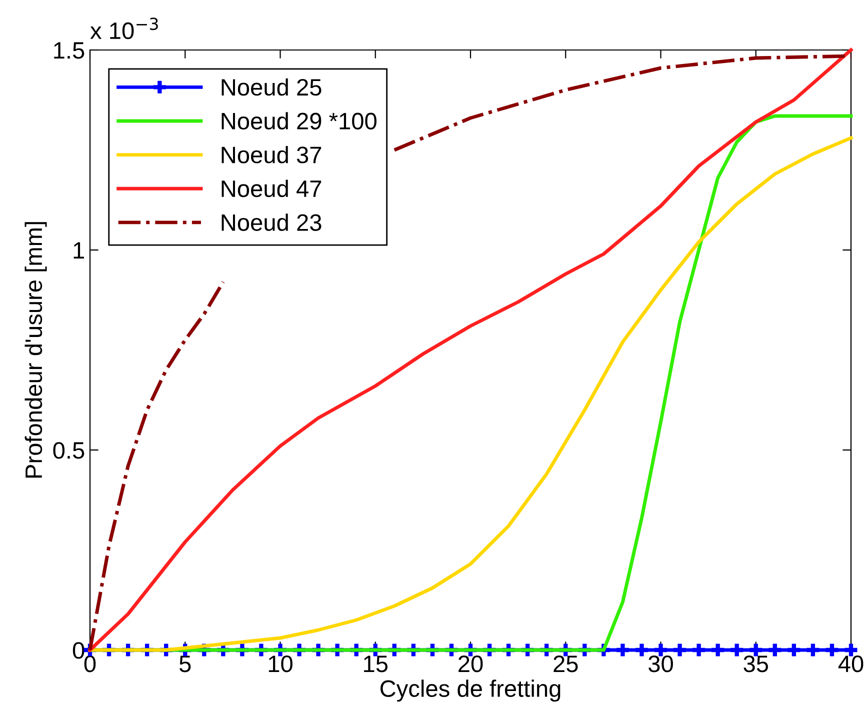 The width and height of the screenshot is (867, 717). I want to click on y-tick-label: 1, so click(79, 250).